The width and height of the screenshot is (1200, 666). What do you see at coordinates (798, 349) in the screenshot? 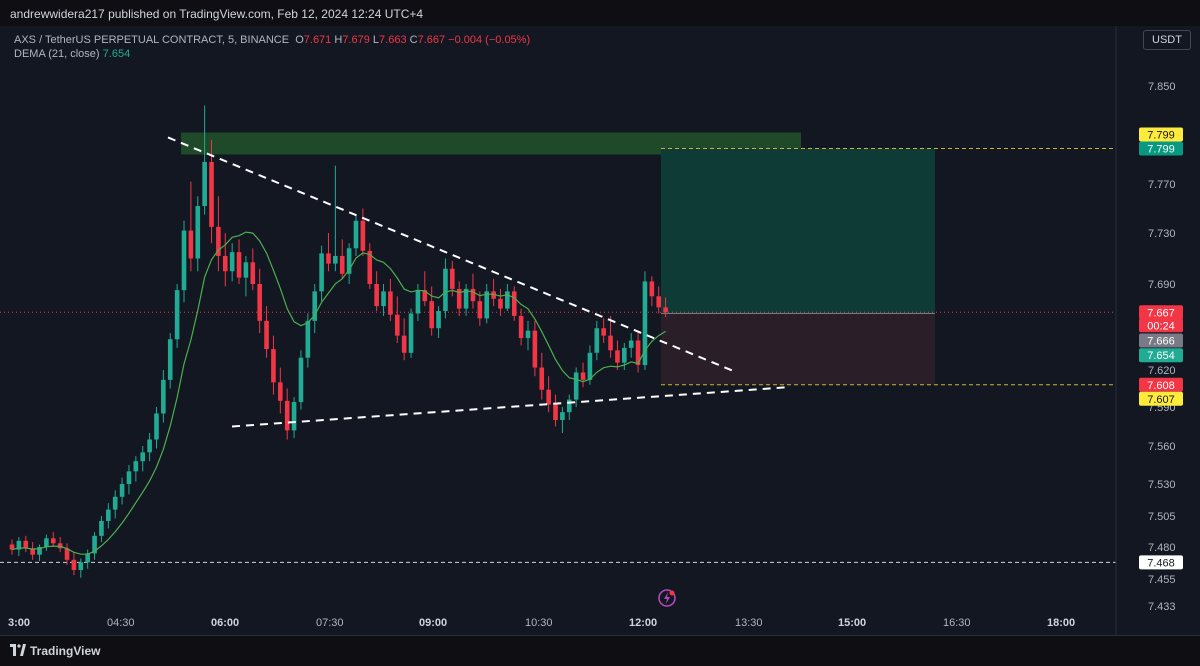
I see `loss-zone` at bounding box center [798, 349].